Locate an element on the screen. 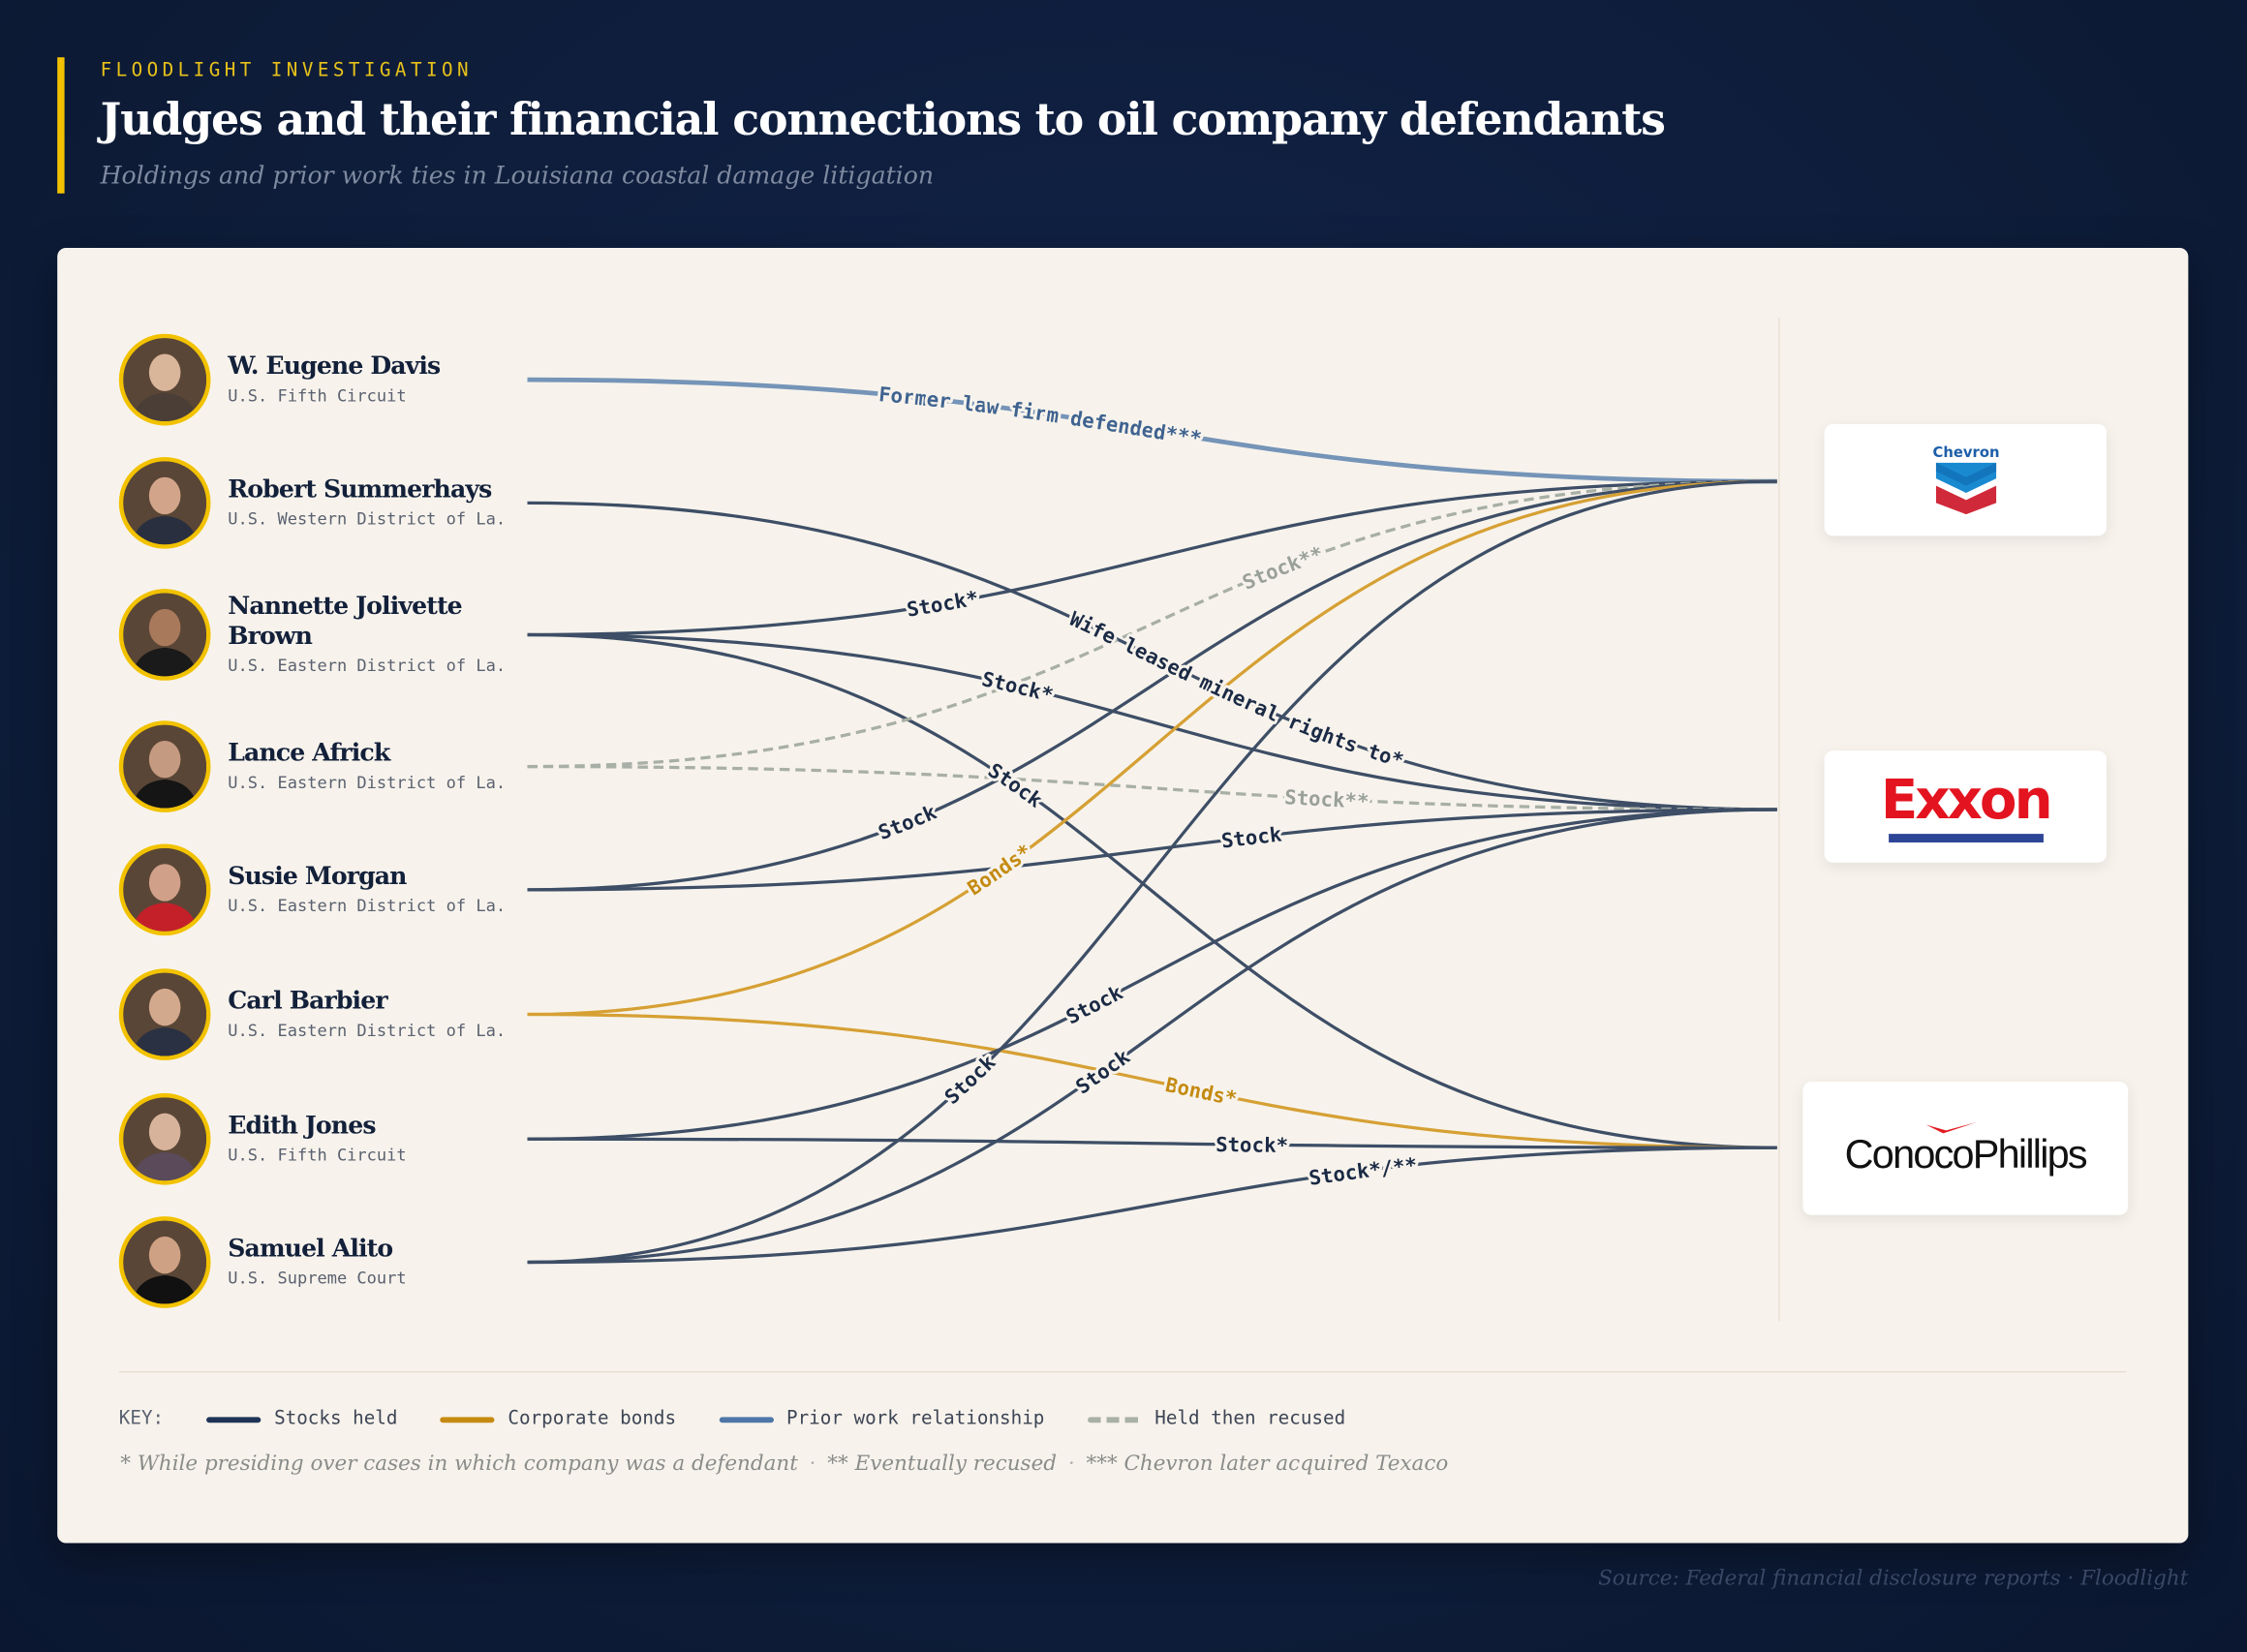  column-divider is located at coordinates (1779, 820).